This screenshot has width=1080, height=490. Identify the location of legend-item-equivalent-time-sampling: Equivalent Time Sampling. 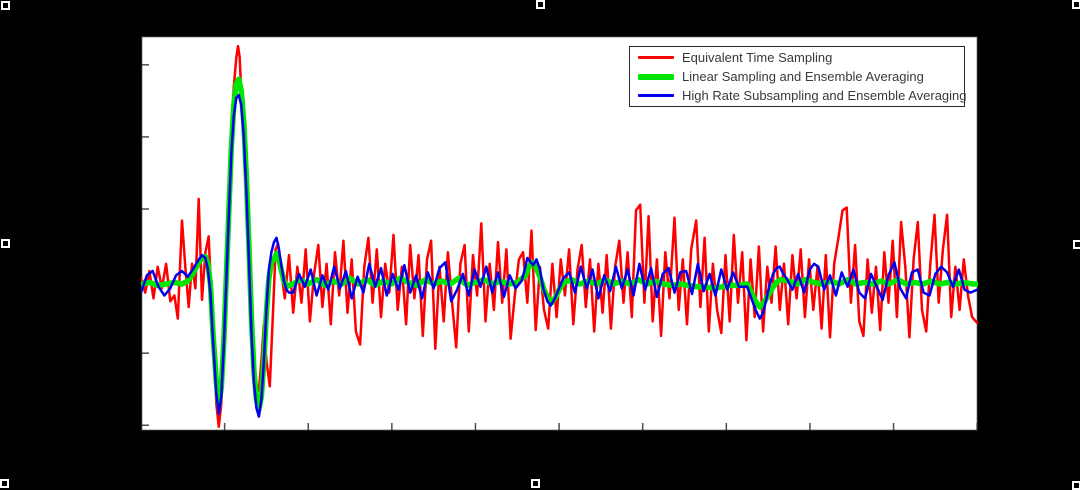
(797, 57).